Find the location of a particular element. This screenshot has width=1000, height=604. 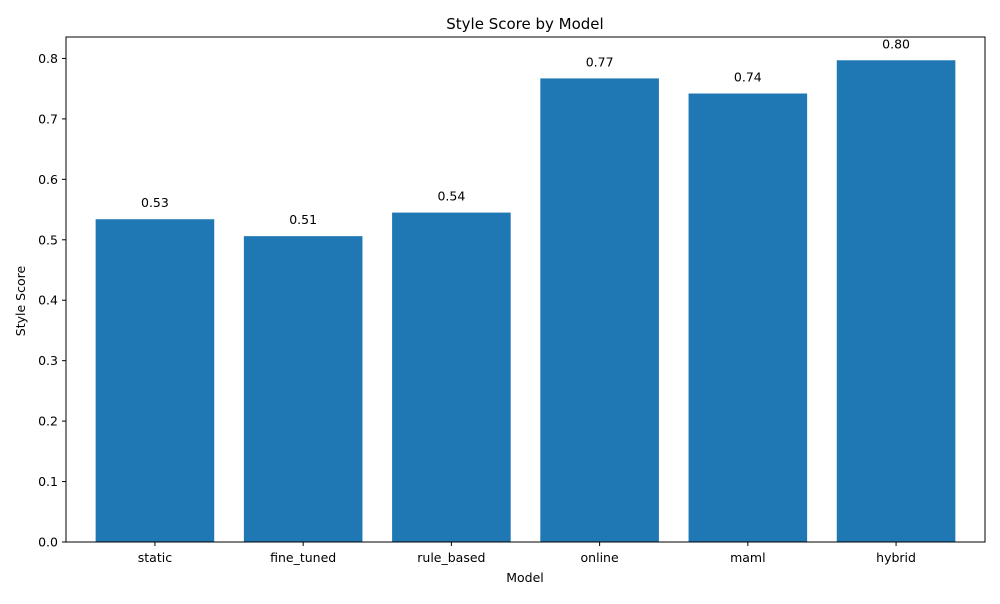

bar-fine_tuned is located at coordinates (303, 389).